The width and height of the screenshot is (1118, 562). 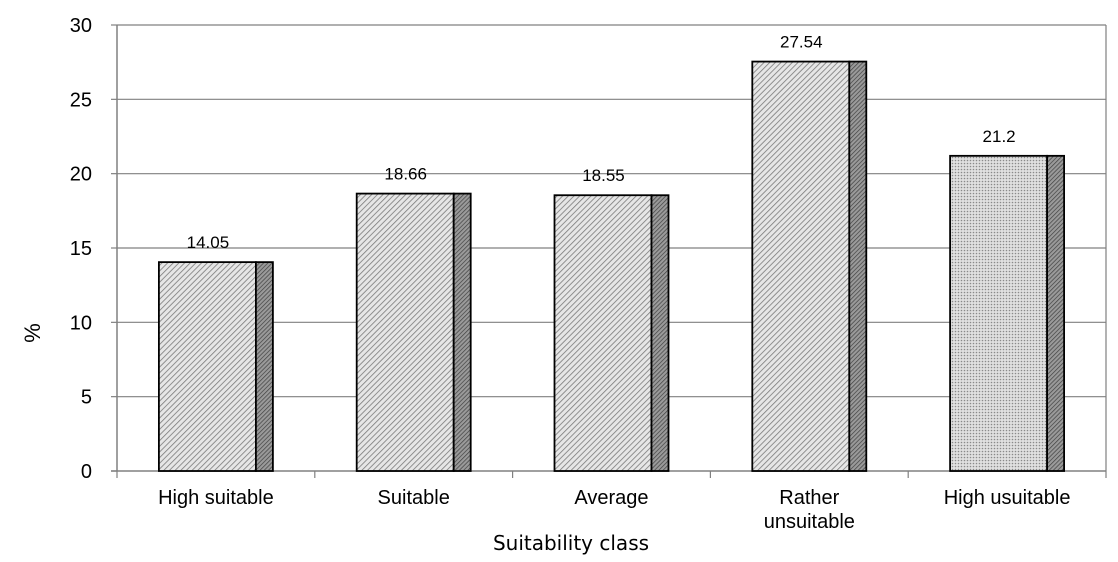 What do you see at coordinates (32, 333) in the screenshot?
I see `y-axis-title: %` at bounding box center [32, 333].